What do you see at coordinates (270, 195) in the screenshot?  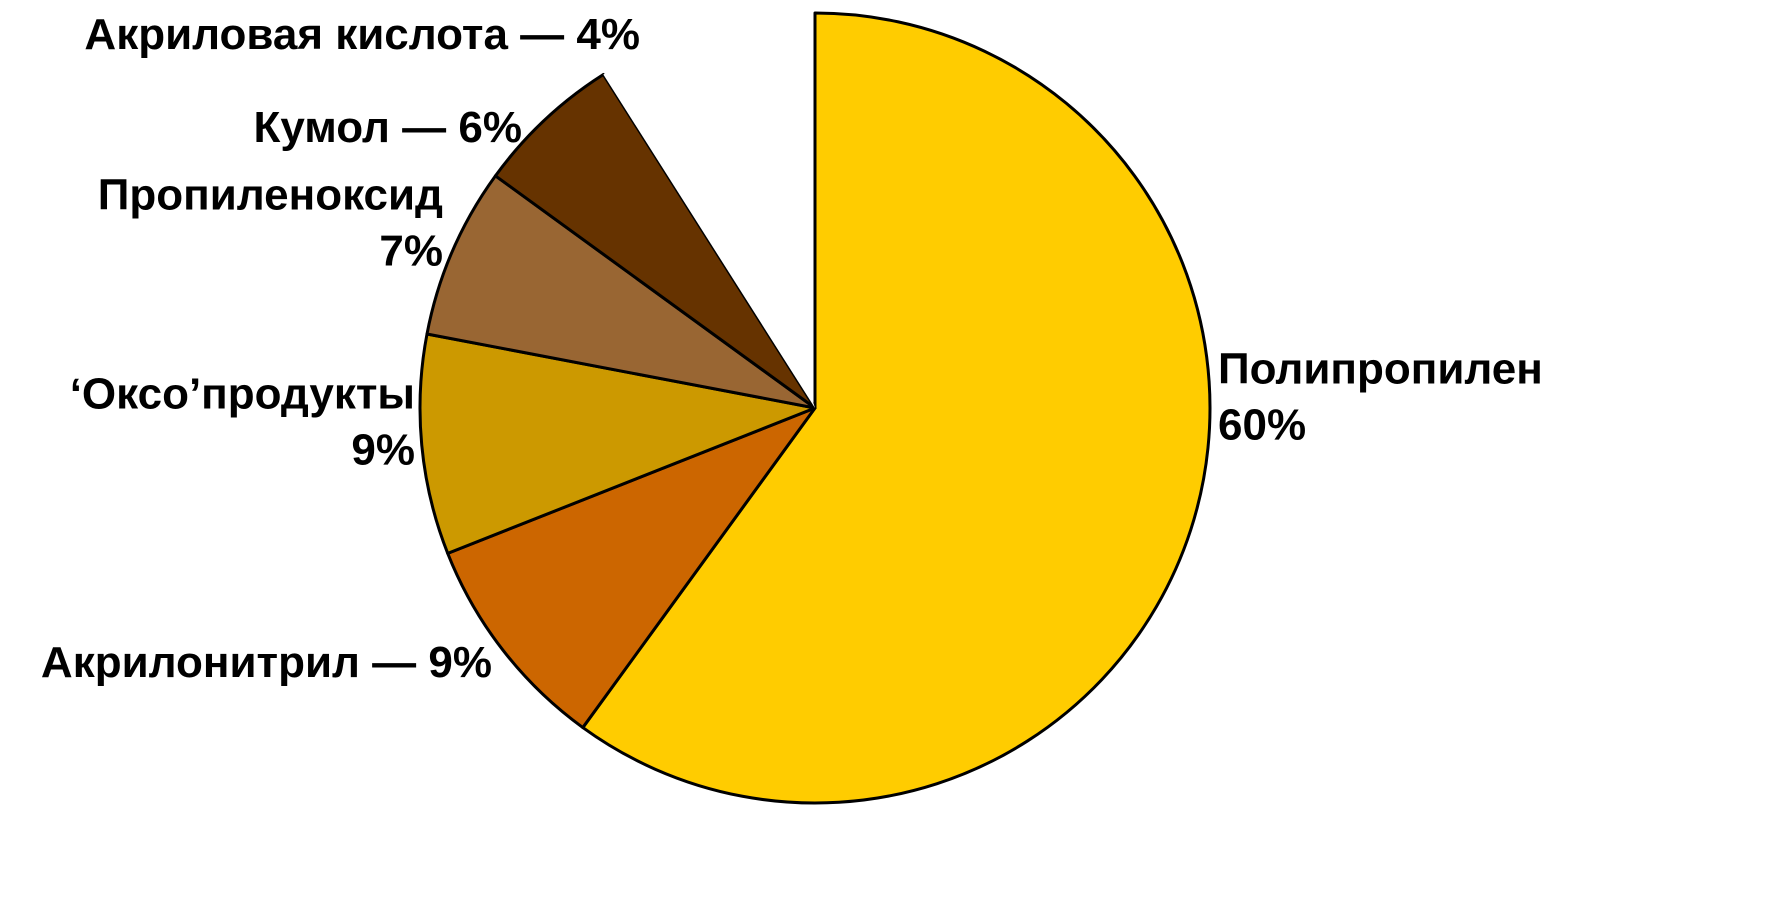 I see `slice-label: Пропиленоксид` at bounding box center [270, 195].